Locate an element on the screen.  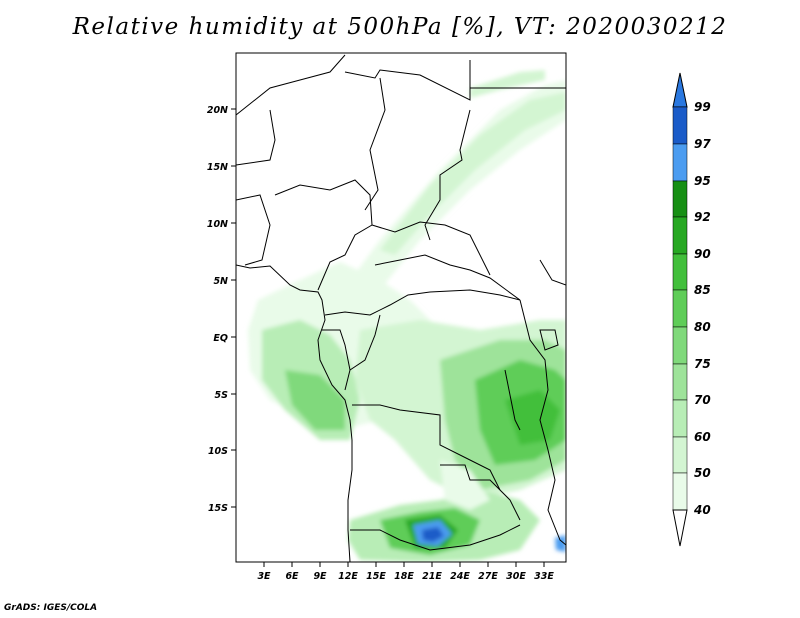
colorbar-top-arrow is located at coordinates (680, 90).